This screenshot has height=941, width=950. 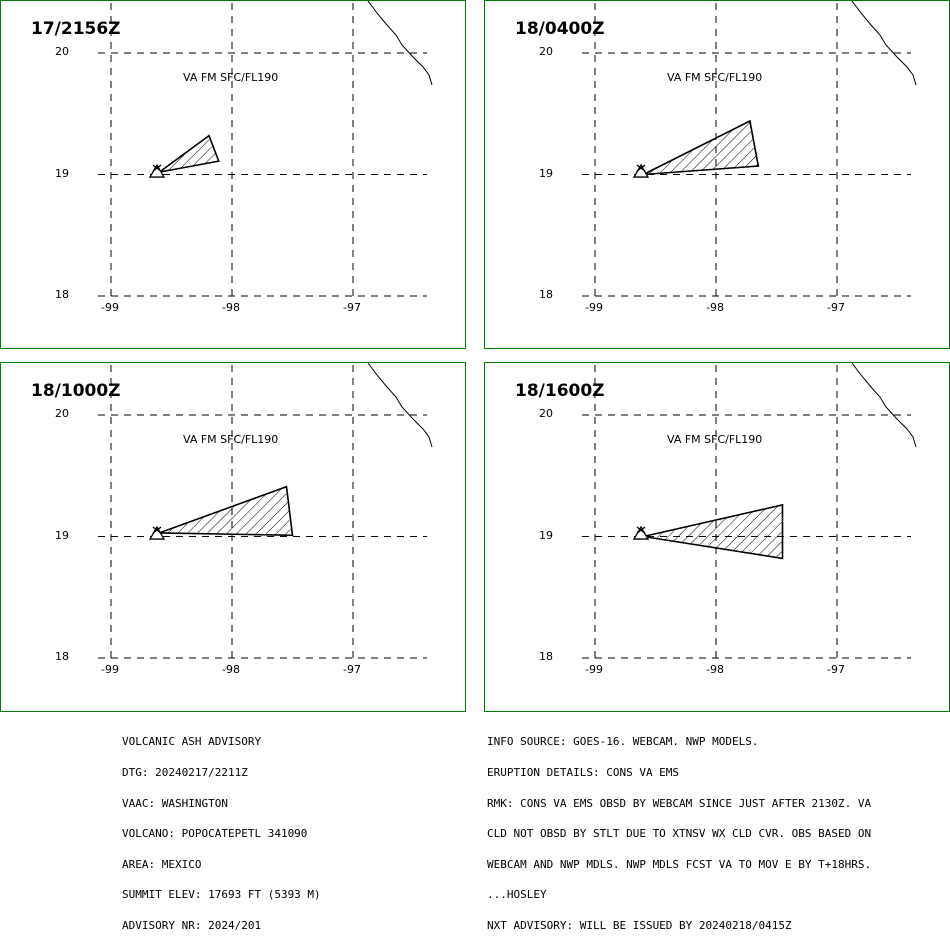 I want to click on advisory-area: AREA: MEXICO, so click(x=162, y=864).